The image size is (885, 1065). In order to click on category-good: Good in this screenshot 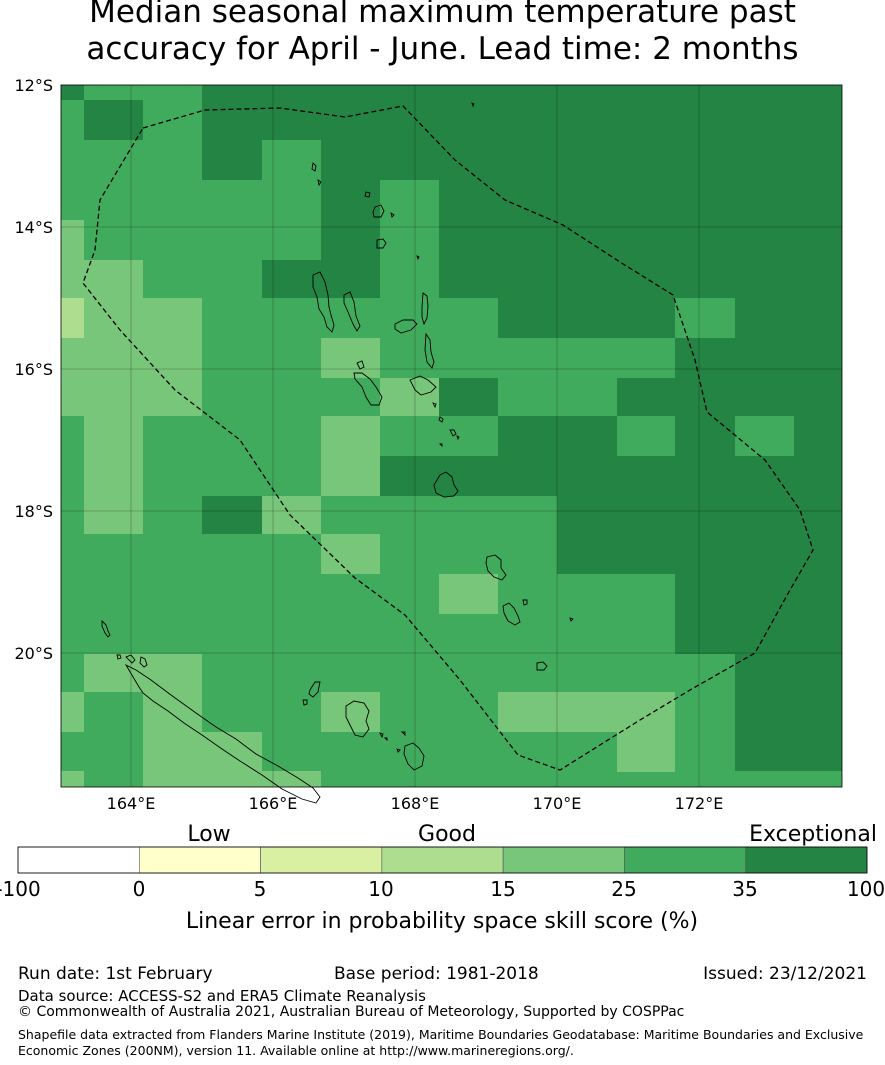, I will do `click(447, 834)`.